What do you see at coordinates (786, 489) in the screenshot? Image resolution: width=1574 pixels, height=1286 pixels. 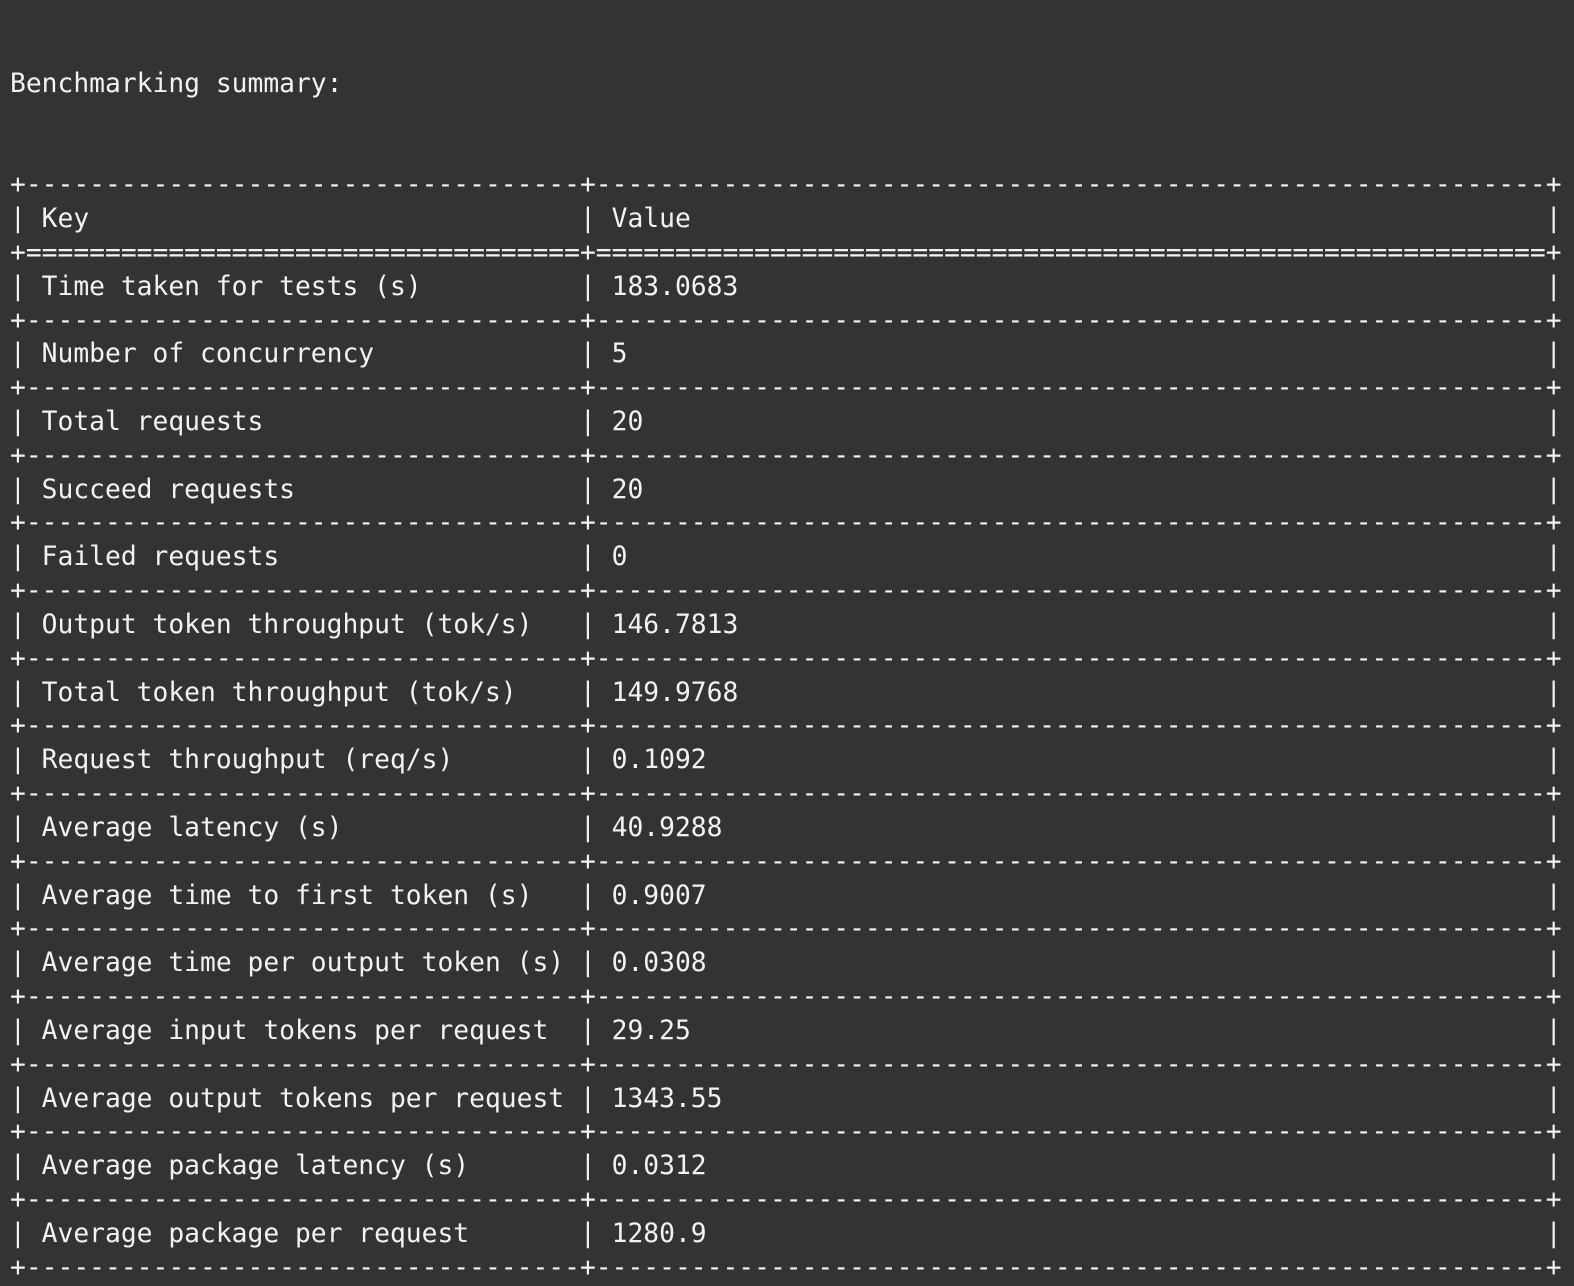 I see `table-row: | Succeed requests | 20 |` at bounding box center [786, 489].